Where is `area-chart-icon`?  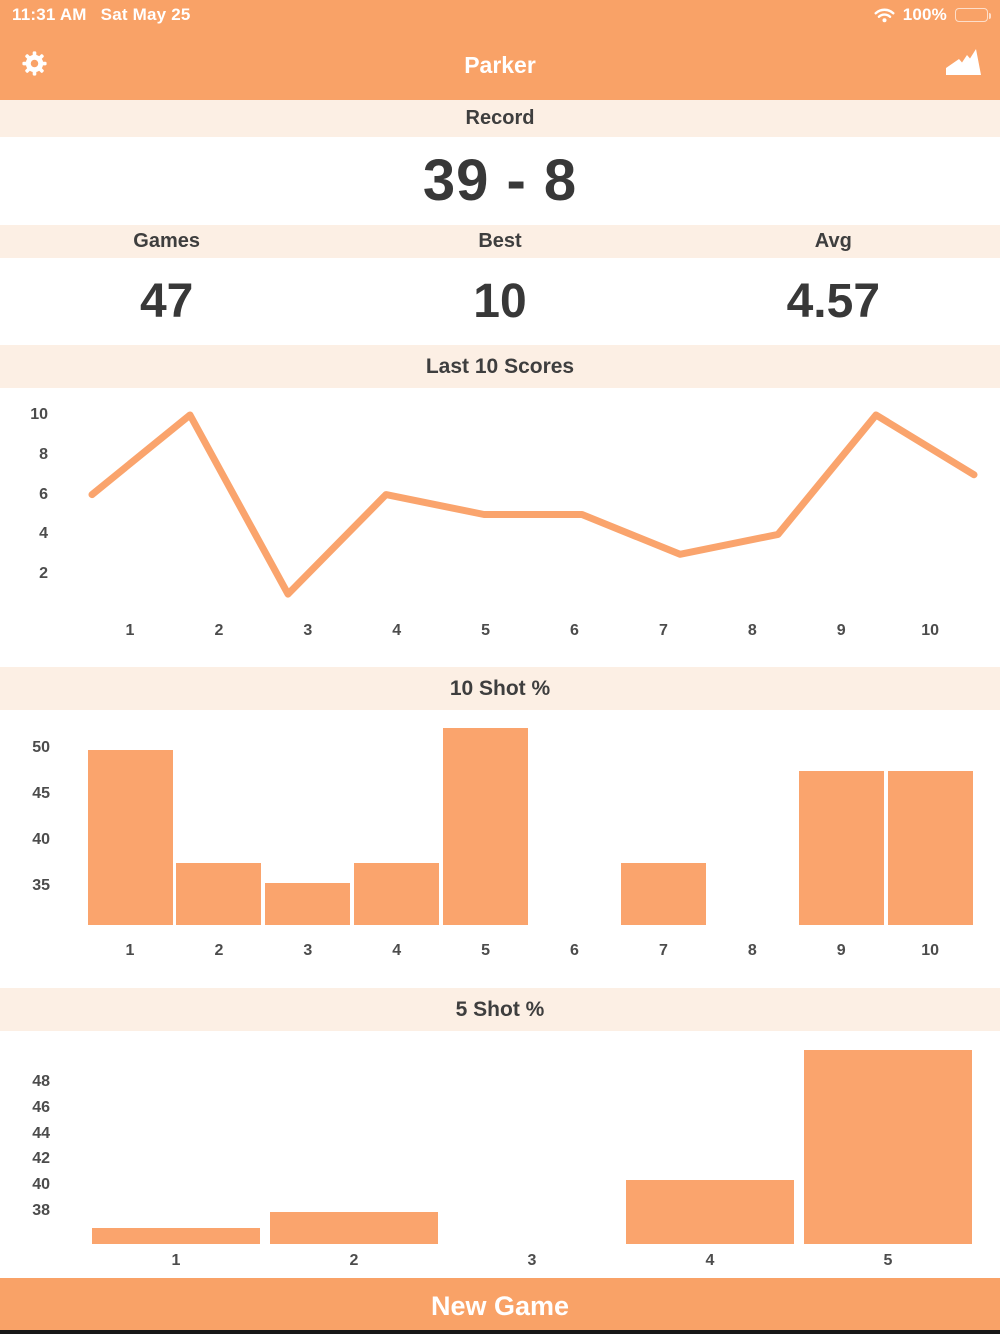
area-chart-icon is located at coordinates (963, 64).